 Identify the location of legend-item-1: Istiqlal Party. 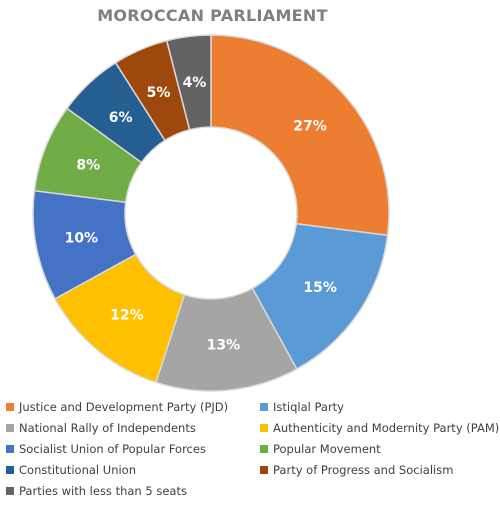
(302, 407).